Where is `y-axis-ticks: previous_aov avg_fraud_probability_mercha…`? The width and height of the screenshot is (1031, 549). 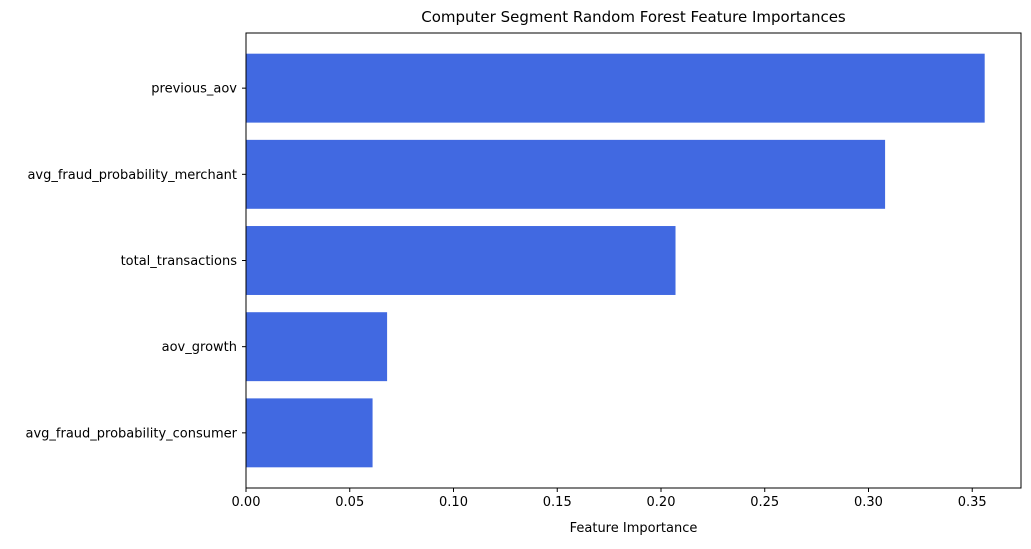
y-axis-ticks: previous_aov avg_fraud_probability_mercha… is located at coordinates (135, 261).